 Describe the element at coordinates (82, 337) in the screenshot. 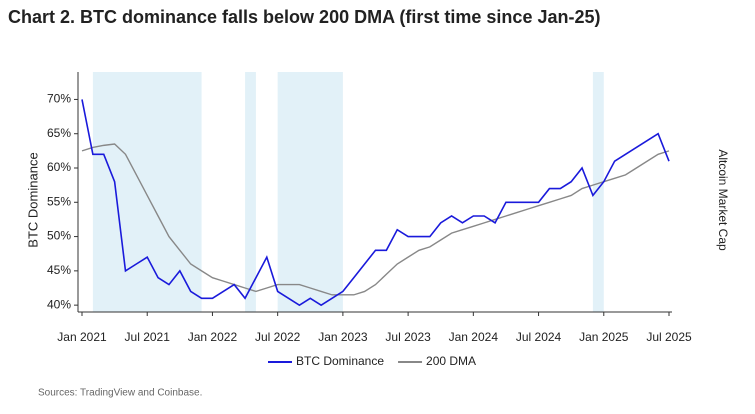

I see `x-tick-label: Jan 2021` at that location.